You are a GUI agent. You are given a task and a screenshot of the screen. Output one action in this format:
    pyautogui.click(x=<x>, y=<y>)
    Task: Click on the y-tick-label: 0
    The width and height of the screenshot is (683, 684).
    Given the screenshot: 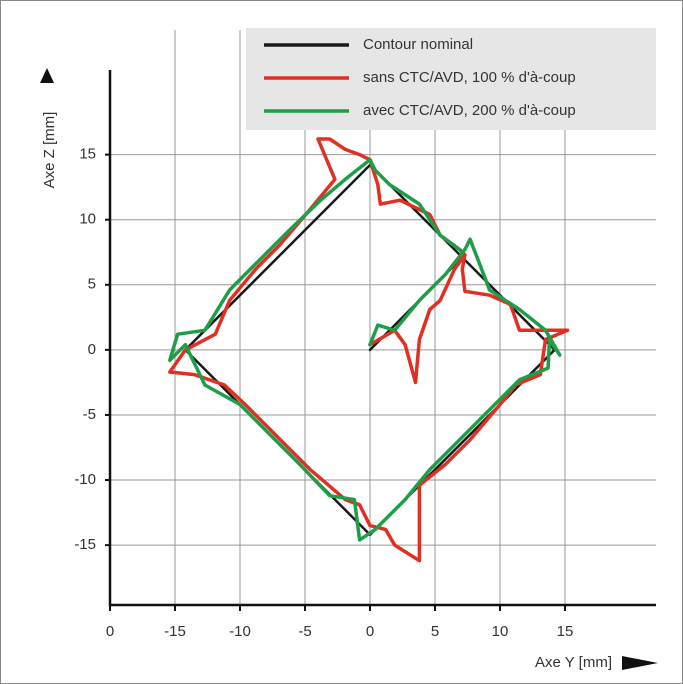 What is the action you would take?
    pyautogui.click(x=92, y=349)
    